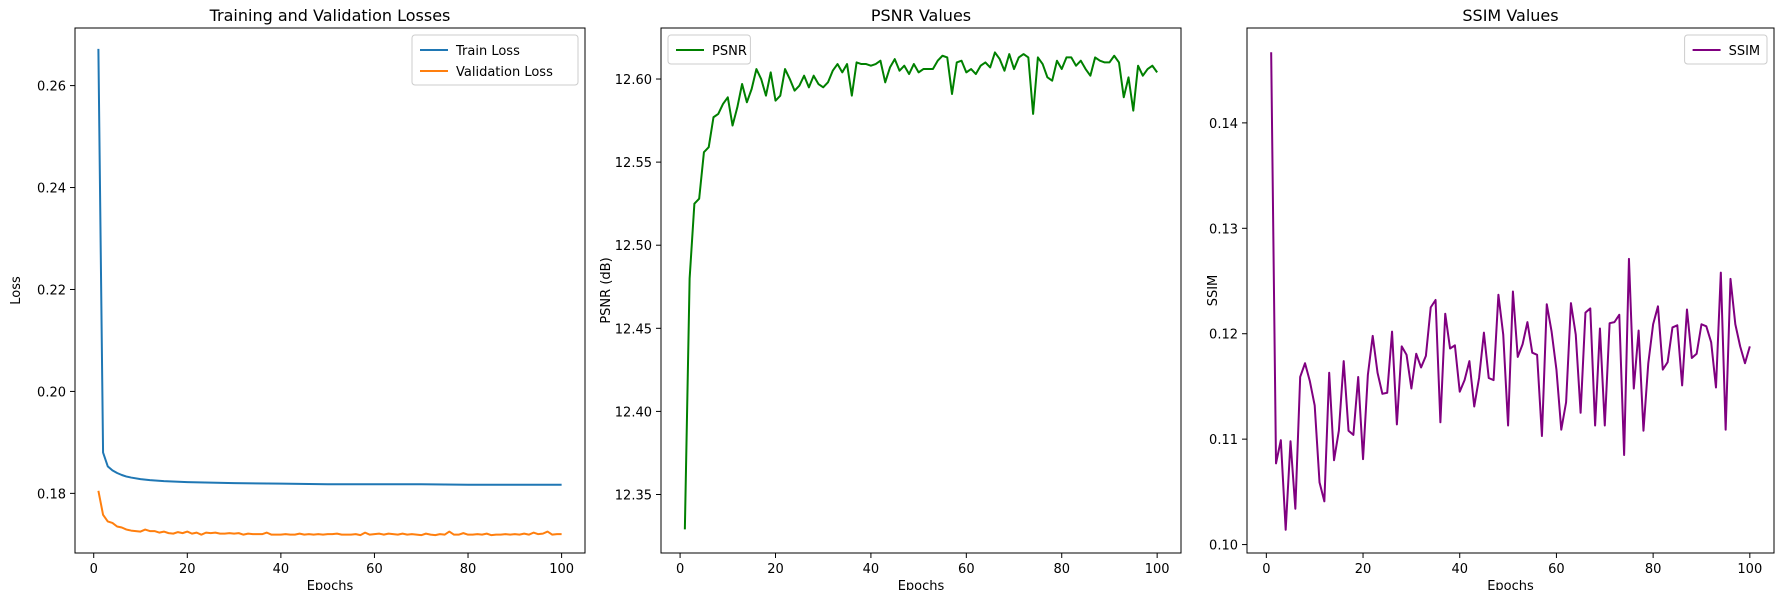 This screenshot has height=590, width=1789. Describe the element at coordinates (633, 246) in the screenshot. I see `y-tick-label: 12.50` at that location.